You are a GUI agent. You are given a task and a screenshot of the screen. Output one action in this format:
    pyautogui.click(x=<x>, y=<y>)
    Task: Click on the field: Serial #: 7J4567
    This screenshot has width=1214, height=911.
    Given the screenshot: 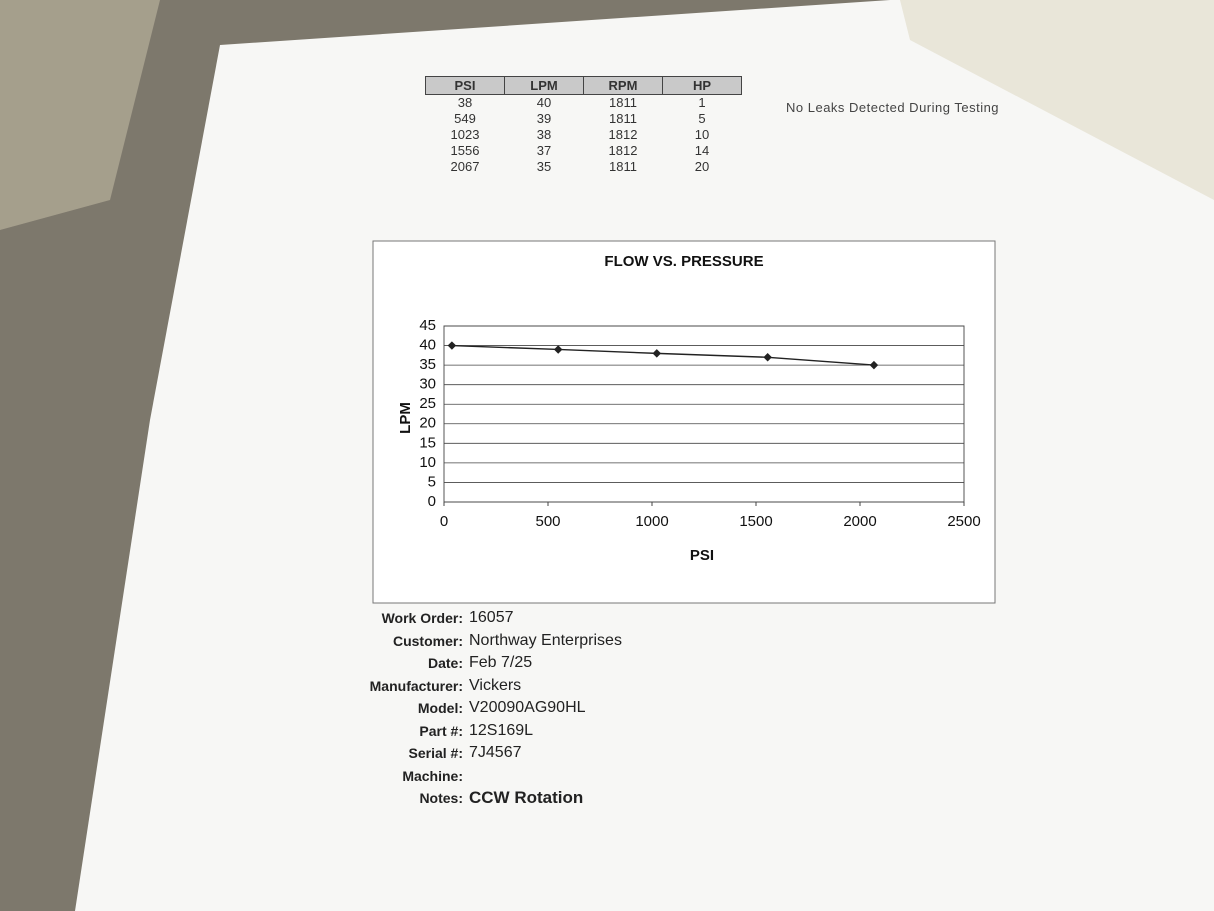 What is the action you would take?
    pyautogui.click(x=476, y=753)
    